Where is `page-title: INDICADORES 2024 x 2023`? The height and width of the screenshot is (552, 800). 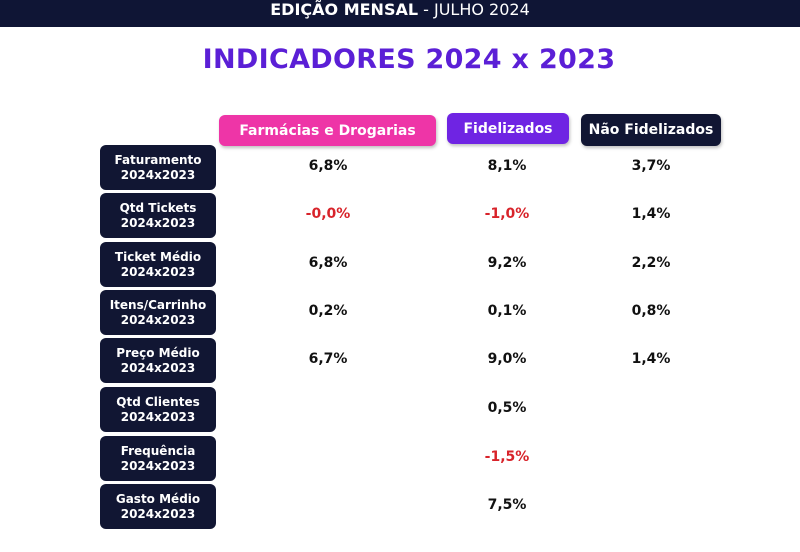 page-title: INDICADORES 2024 x 2023 is located at coordinates (409, 59).